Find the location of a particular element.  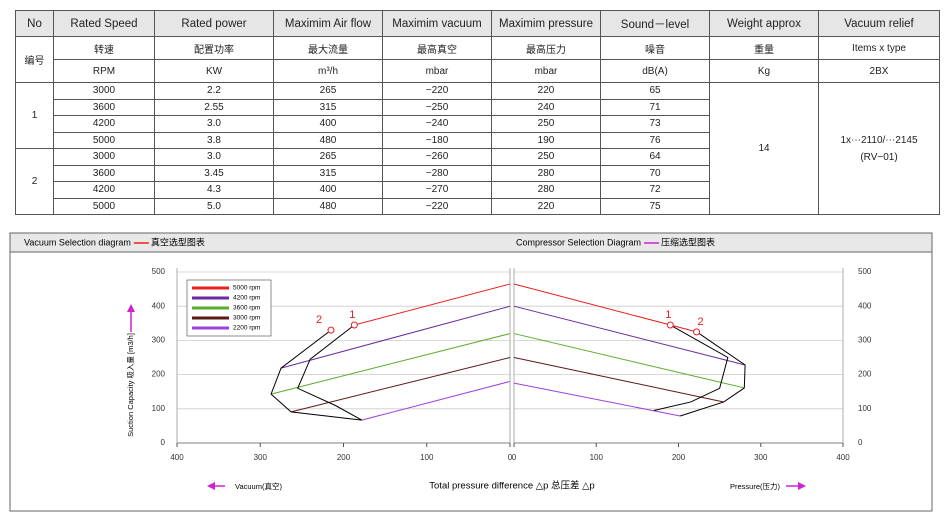

table-cell: Maximim pressure is located at coordinates (546, 23).